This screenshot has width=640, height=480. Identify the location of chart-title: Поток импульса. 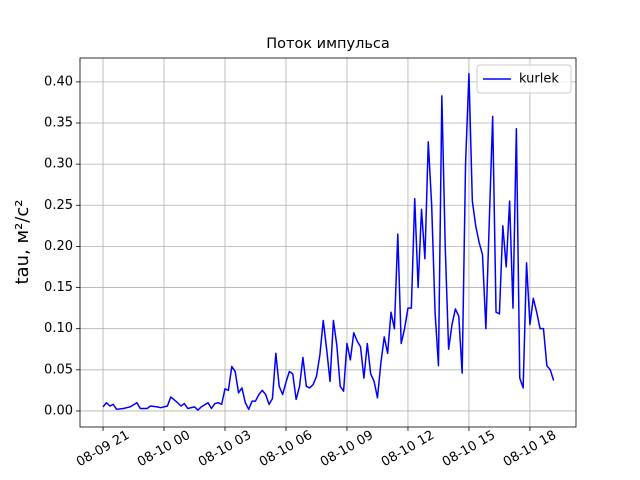
(328, 44).